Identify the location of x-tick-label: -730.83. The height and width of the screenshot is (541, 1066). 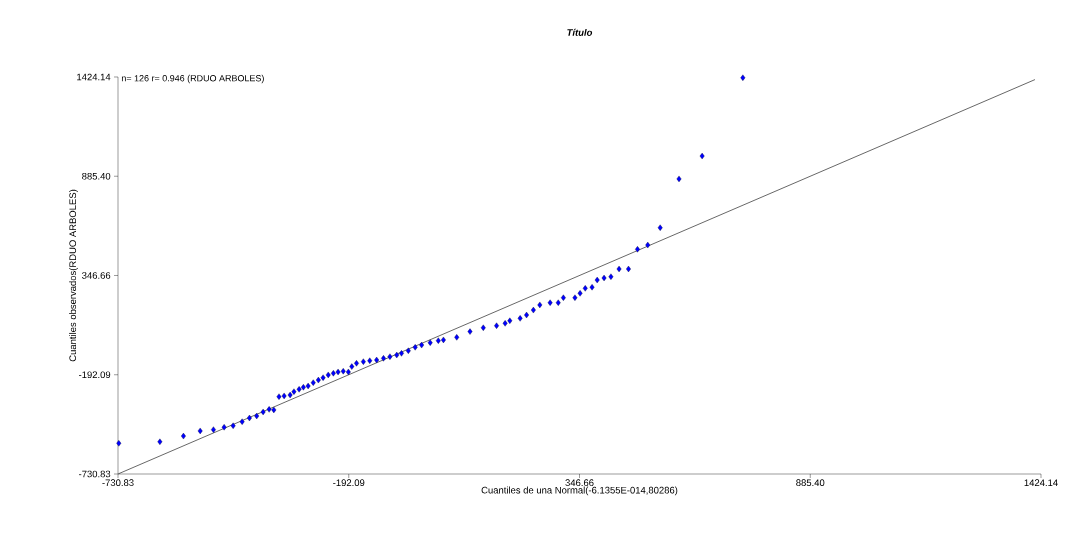
(118, 483).